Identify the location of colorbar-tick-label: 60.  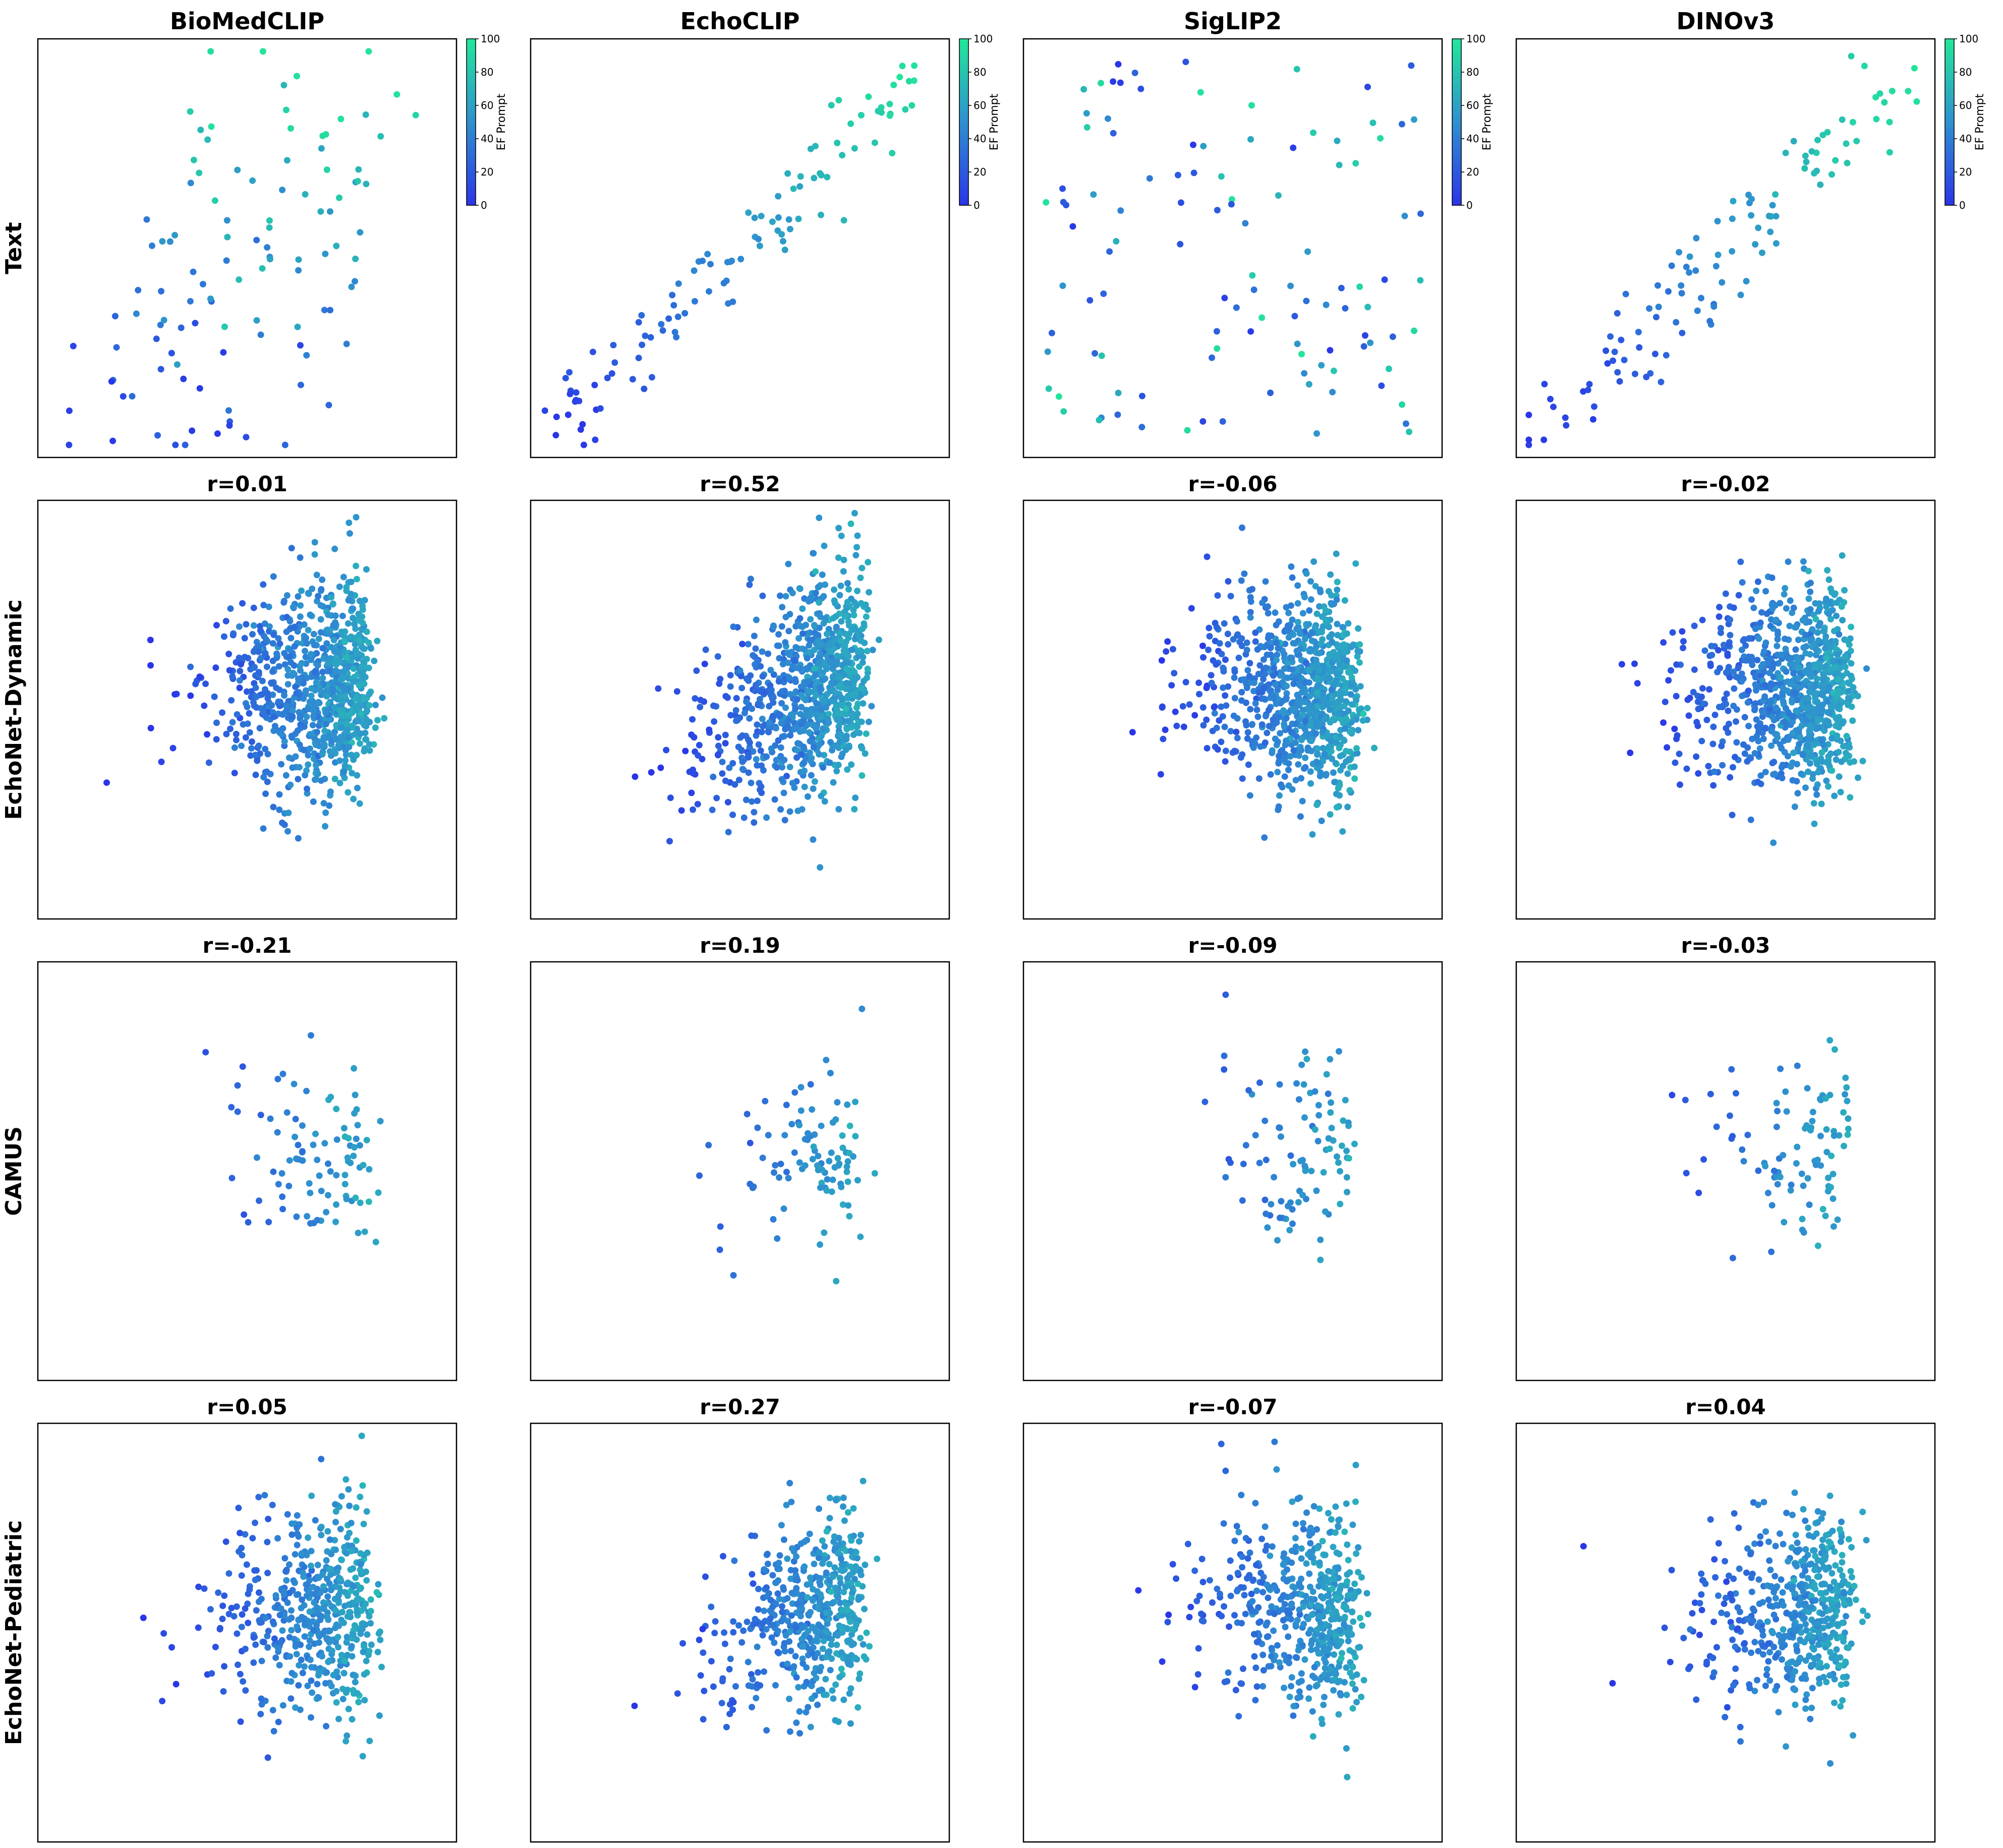
(1473, 105).